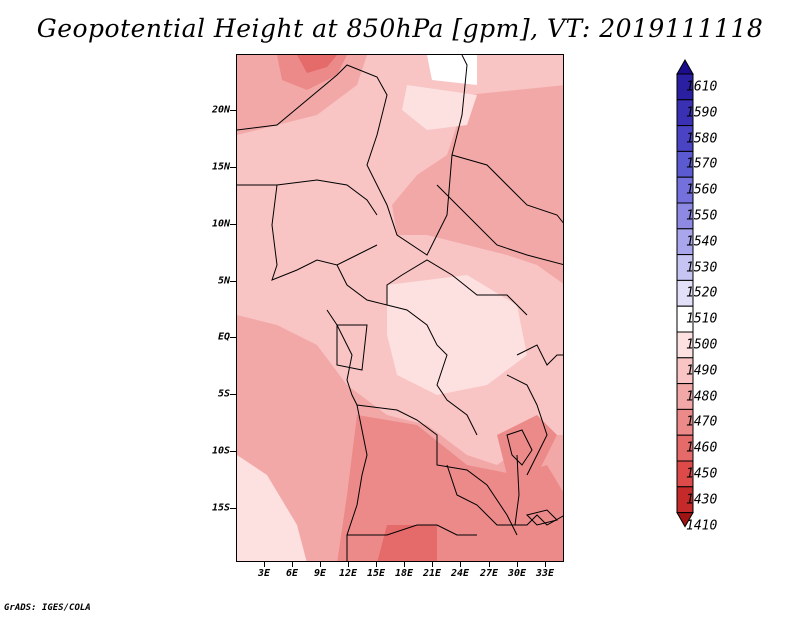  I want to click on lat-label-10n: 10N, so click(220, 224).